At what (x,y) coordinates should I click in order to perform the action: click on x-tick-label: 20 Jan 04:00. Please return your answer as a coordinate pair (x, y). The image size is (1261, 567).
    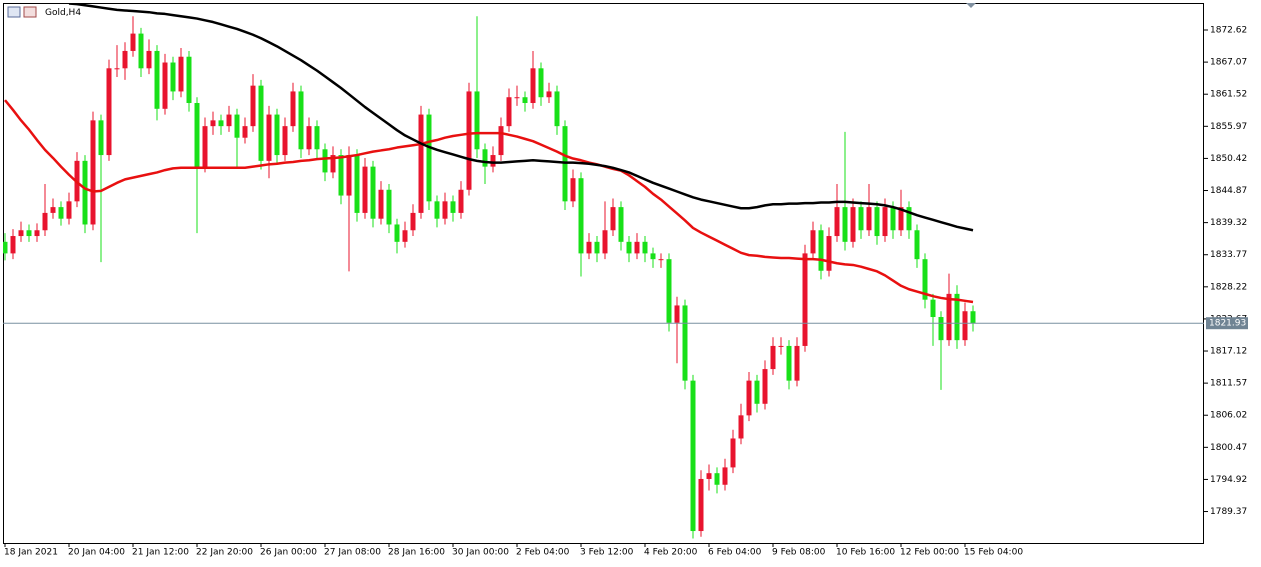
    Looking at the image, I should click on (96, 553).